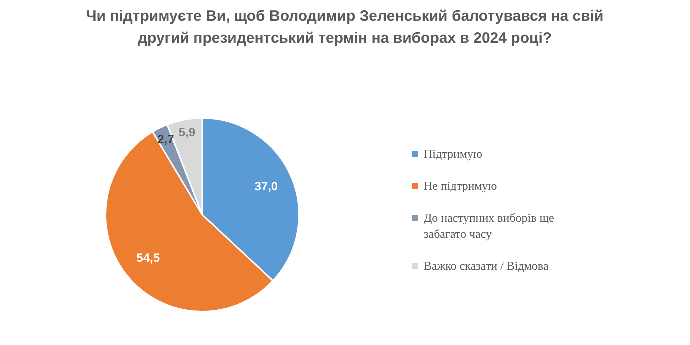  I want to click on legend-label: Не підтримую, so click(461, 186).